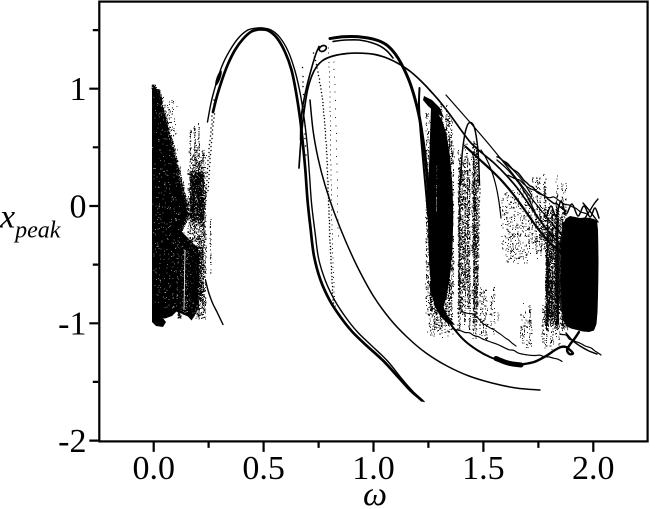 The height and width of the screenshot is (509, 650). What do you see at coordinates (72, 441) in the screenshot?
I see `svg-text: -2` at bounding box center [72, 441].